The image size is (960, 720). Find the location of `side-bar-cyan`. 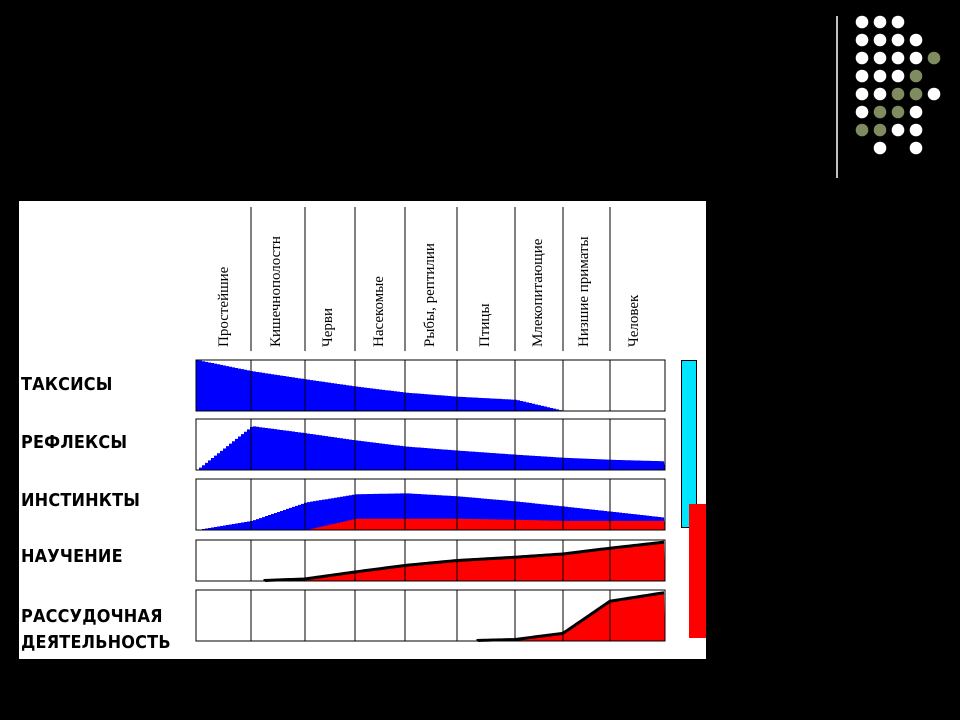

side-bar-cyan is located at coordinates (689, 444).